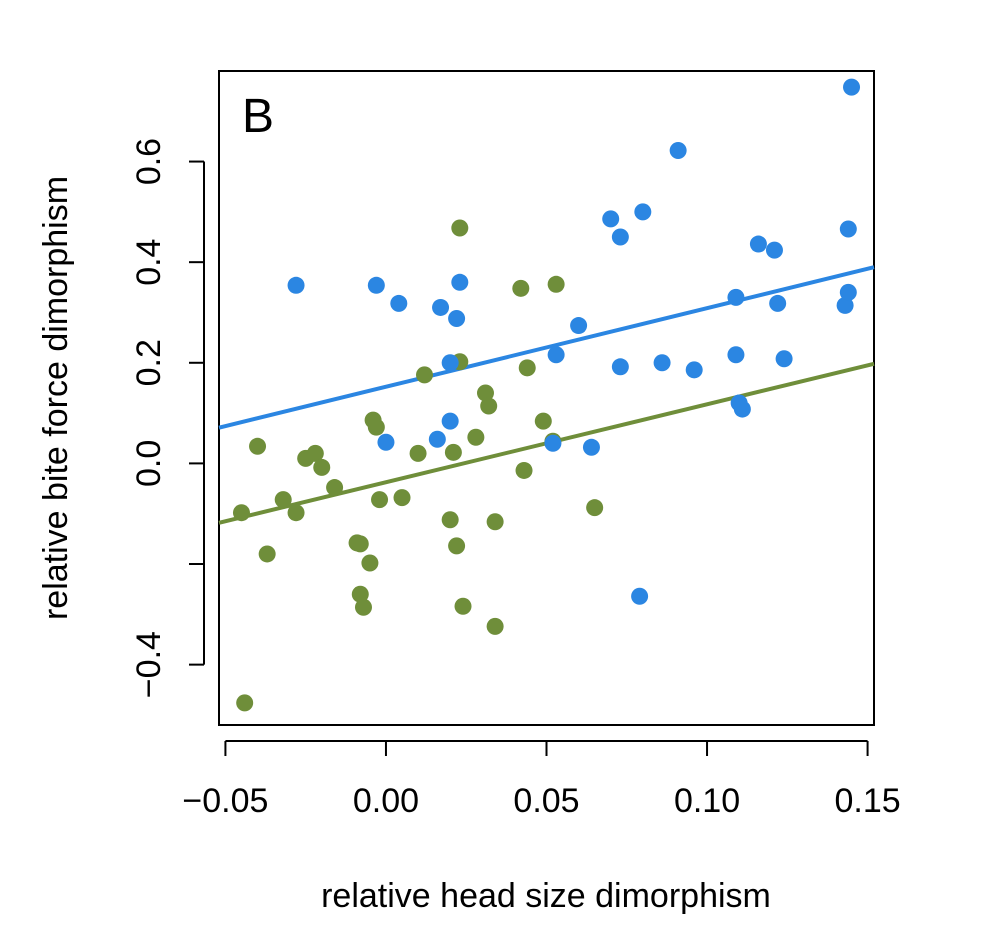 This screenshot has height=952, width=1000. I want to click on x-axis: −0.05 0.00 0.05 0.10 0.15, so click(541, 780).